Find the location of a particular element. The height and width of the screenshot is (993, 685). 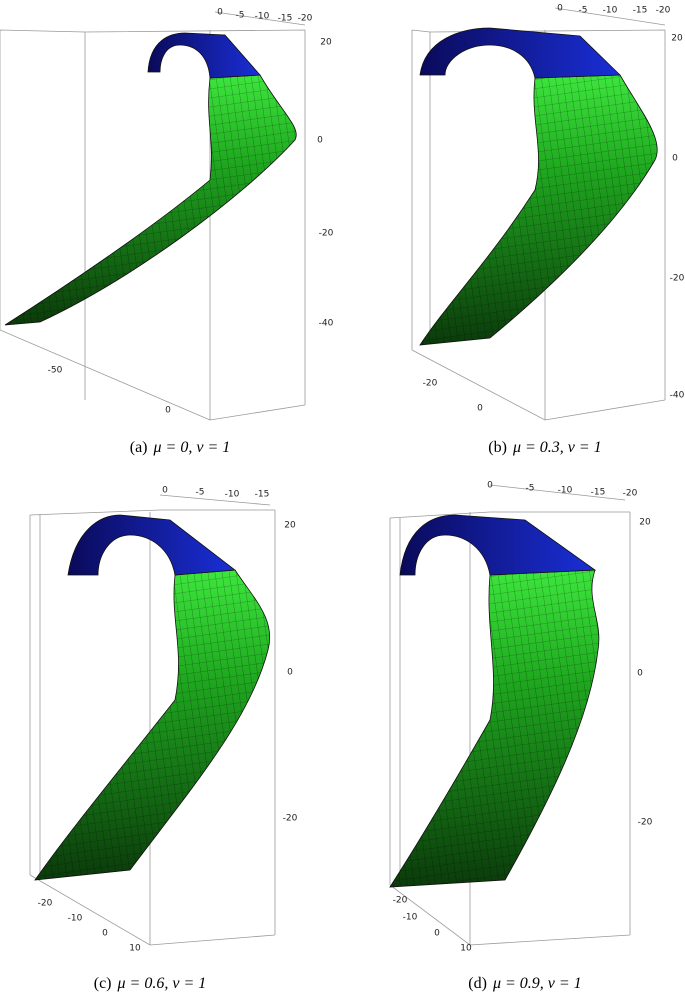

caption: (c) μ = 0.6, ν = 1 is located at coordinates (150, 983).